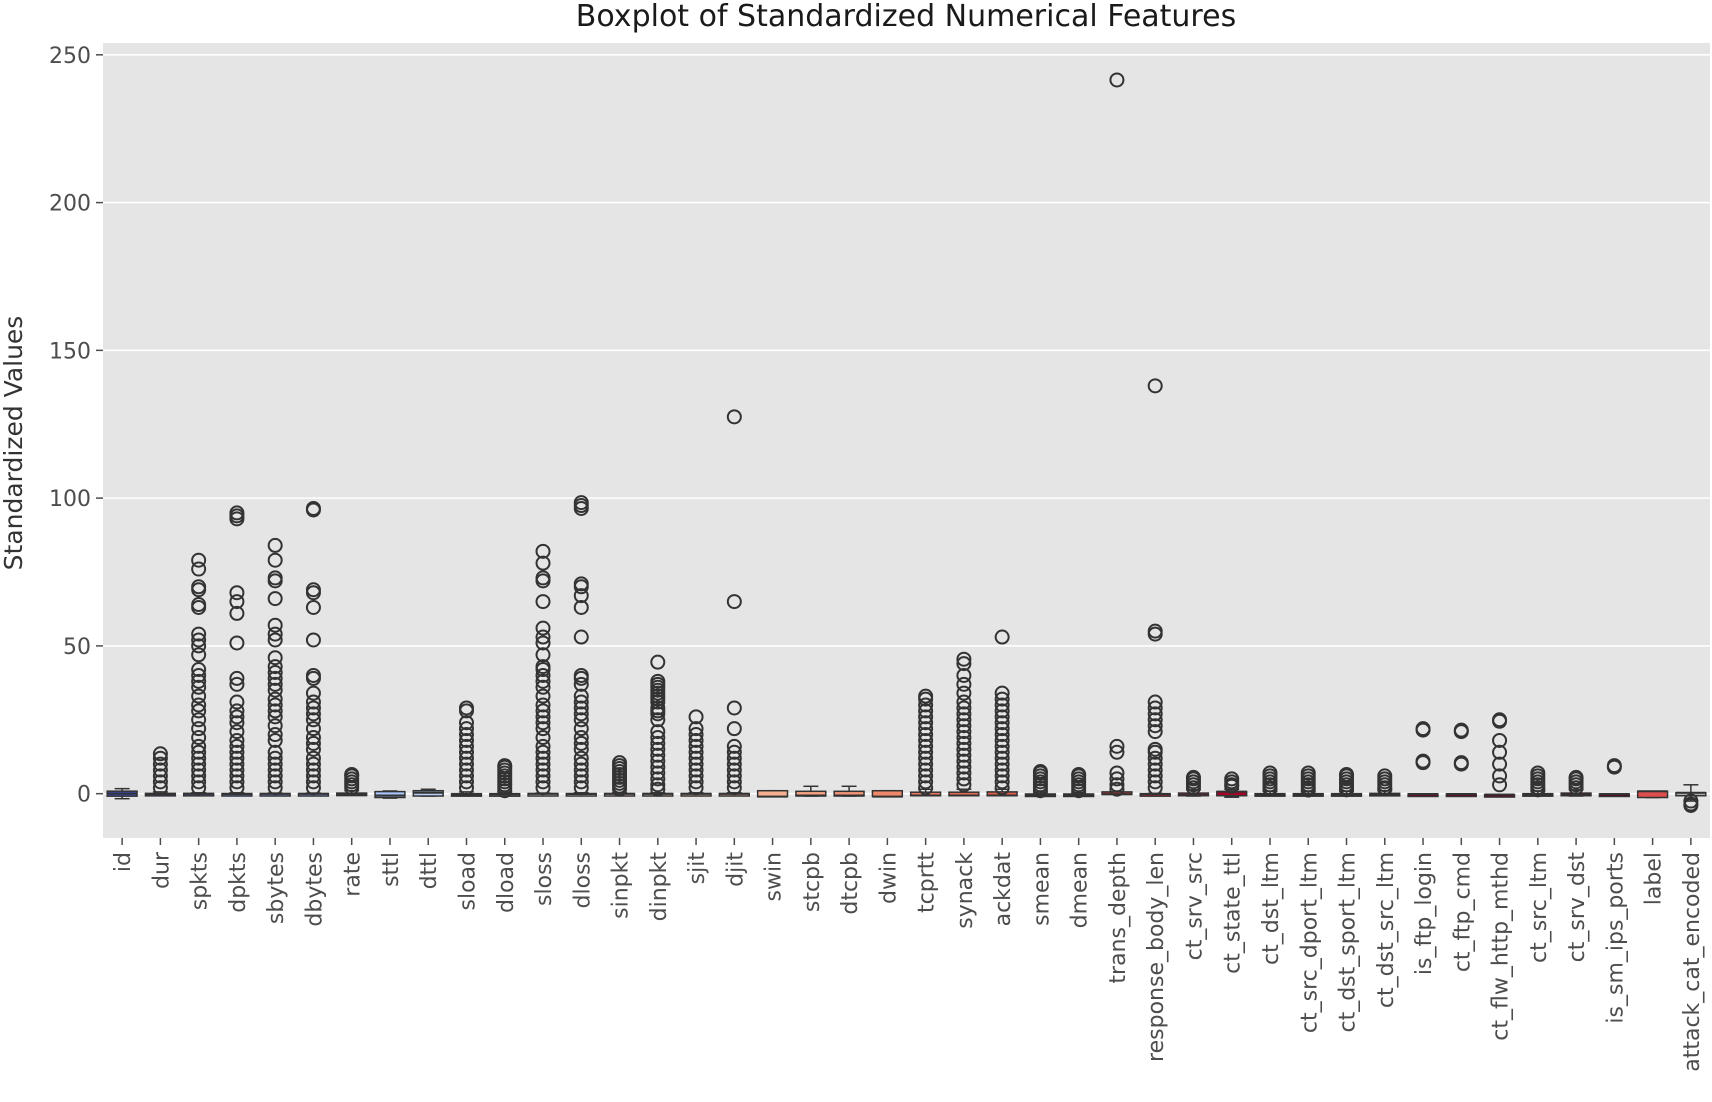  Describe the element at coordinates (76, 426) in the screenshot. I see `y-axis-ticks: 0 50 100 150 200 250` at that location.